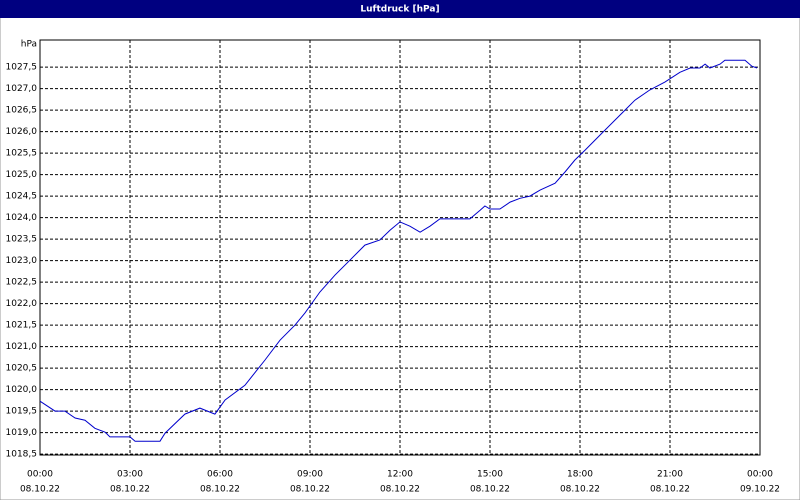  What do you see at coordinates (130, 475) in the screenshot?
I see `x-tick-label: 03:00` at bounding box center [130, 475].